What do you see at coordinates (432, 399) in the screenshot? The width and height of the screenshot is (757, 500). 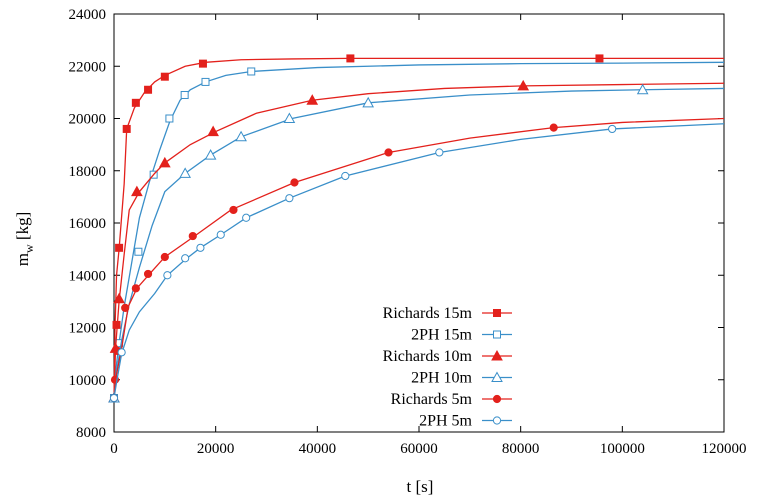 I see `legend-label: Richards 5m` at bounding box center [432, 399].